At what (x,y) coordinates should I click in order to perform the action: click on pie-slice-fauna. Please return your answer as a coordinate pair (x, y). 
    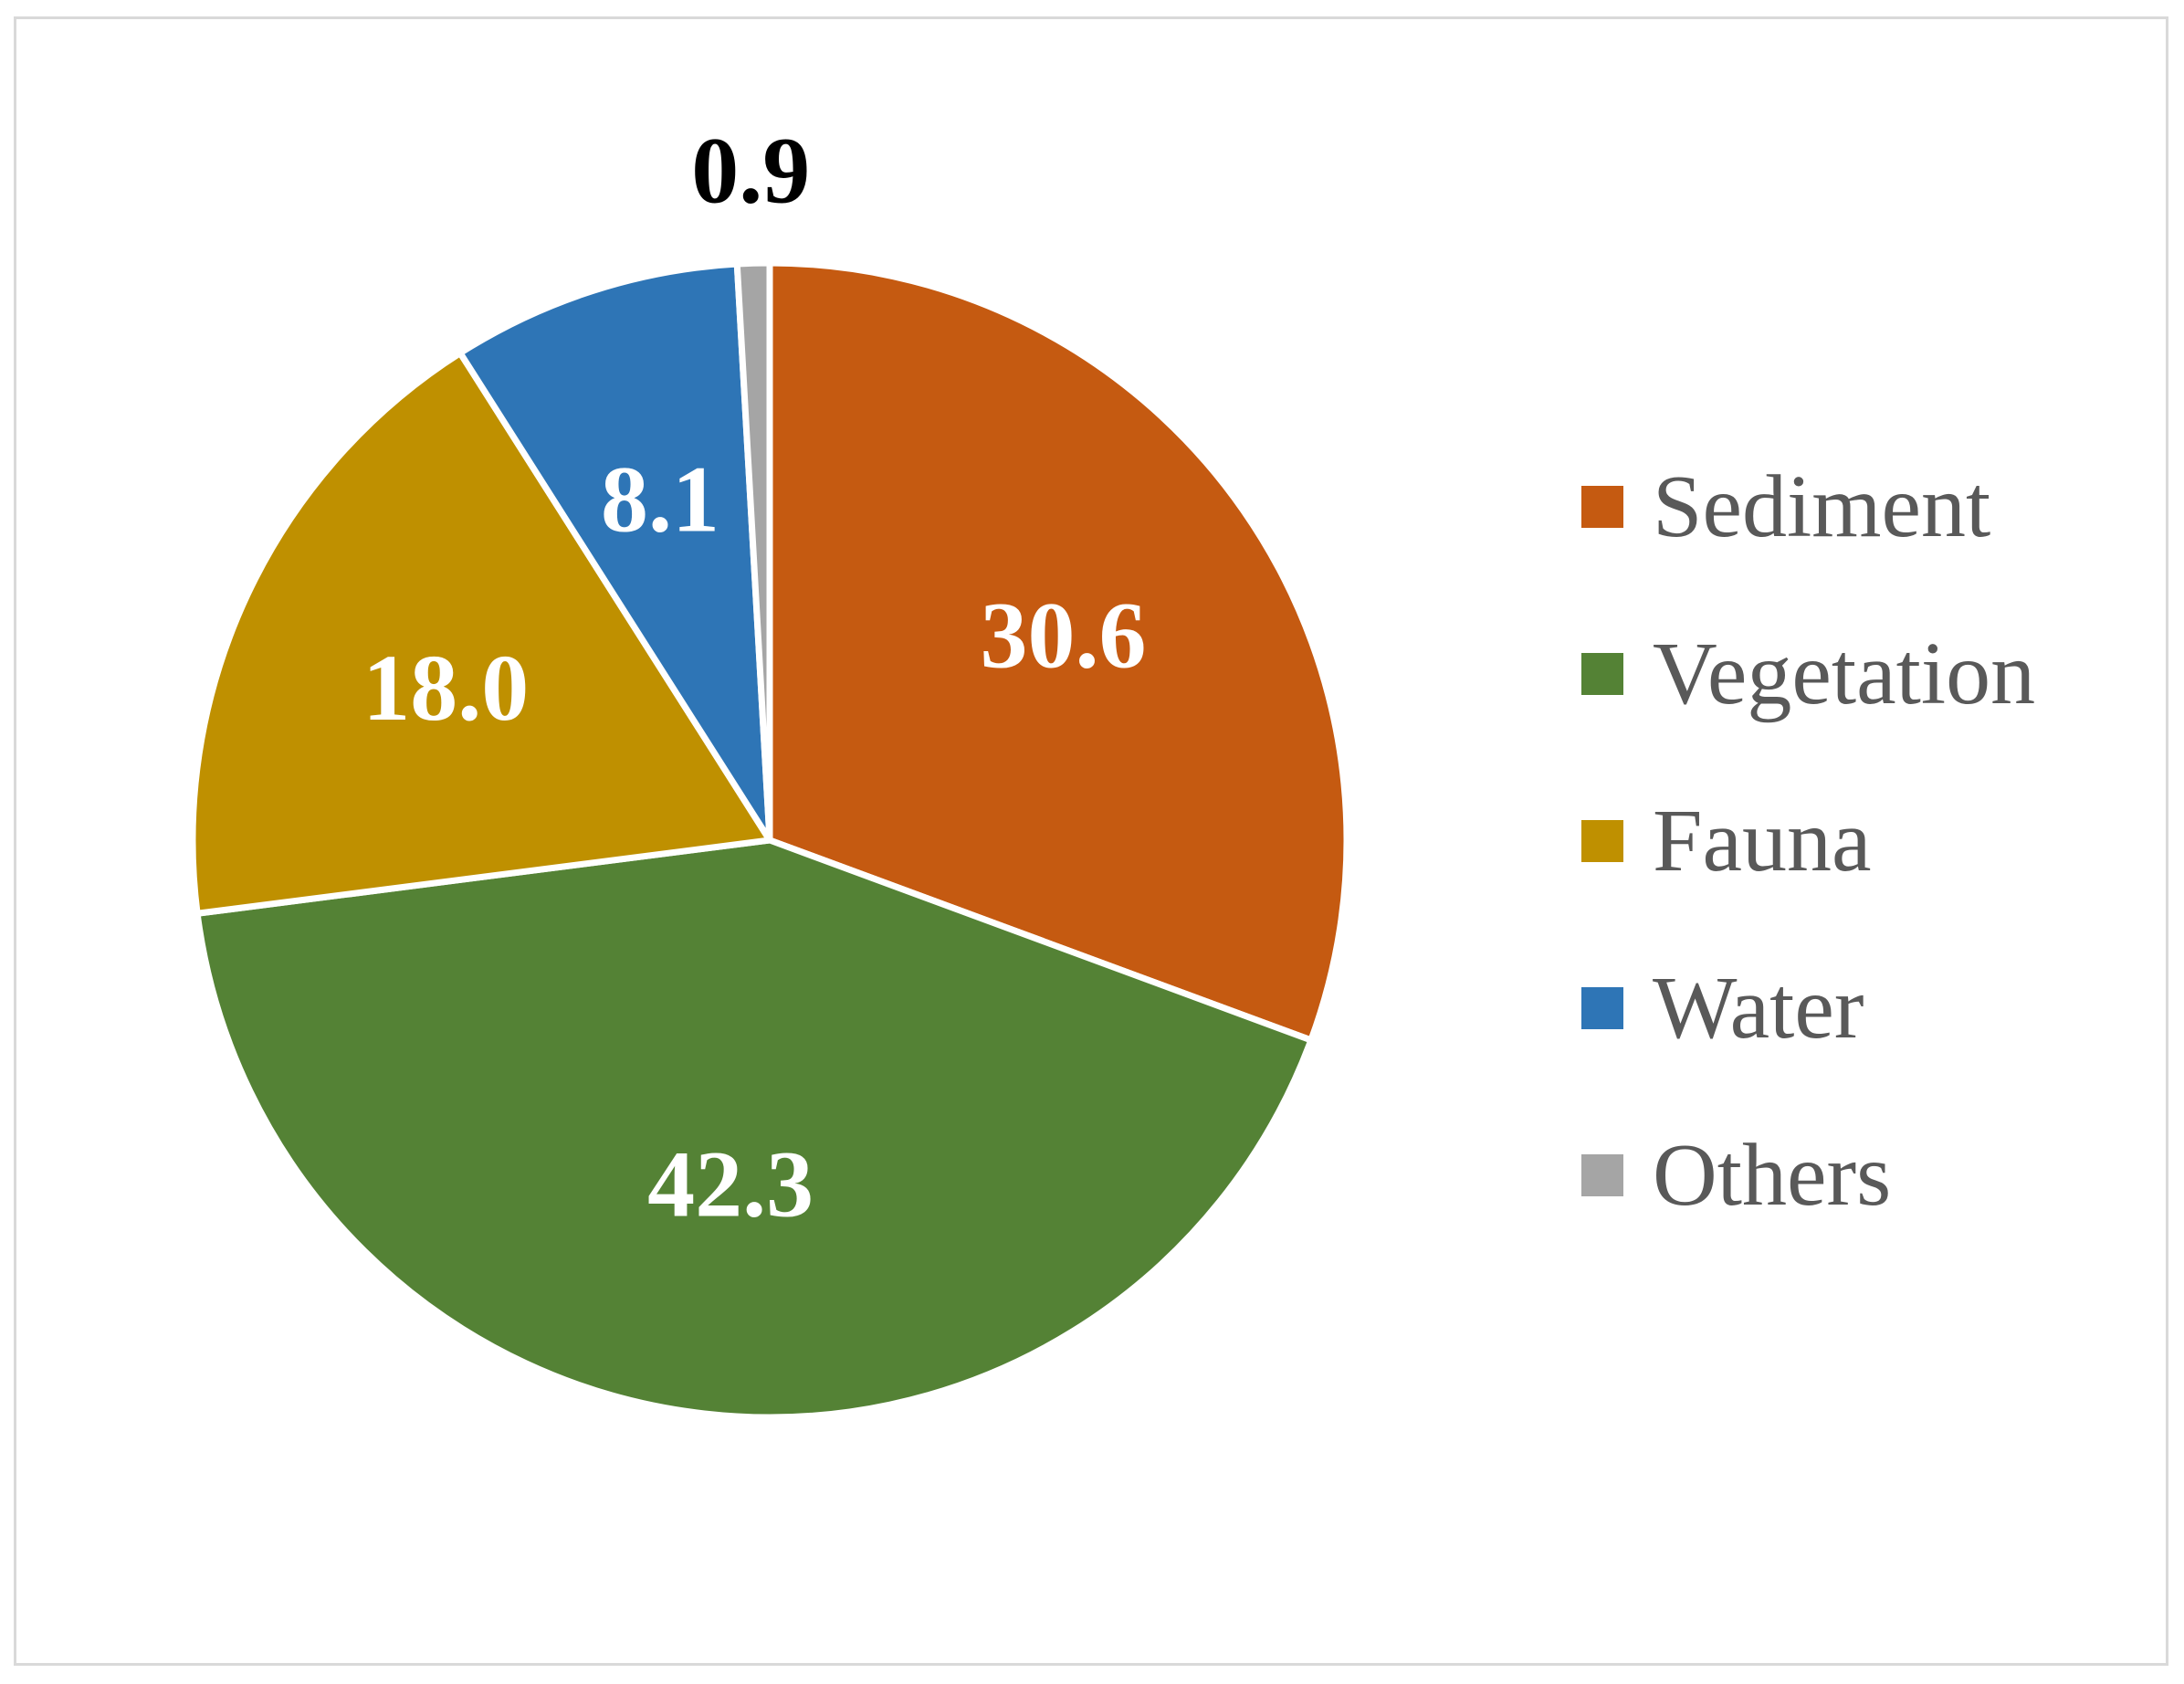
    Looking at the image, I should click on (481, 633).